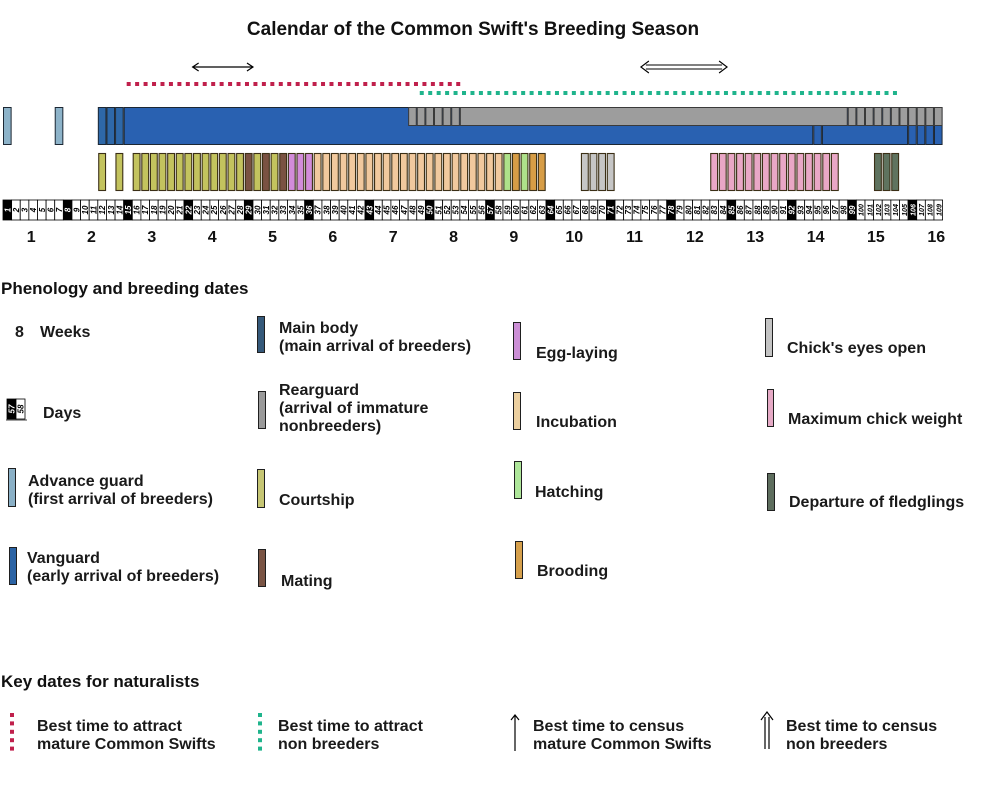 This screenshot has width=1000, height=800. What do you see at coordinates (628, 209) in the screenshot?
I see `day-tick-label: 73` at bounding box center [628, 209].